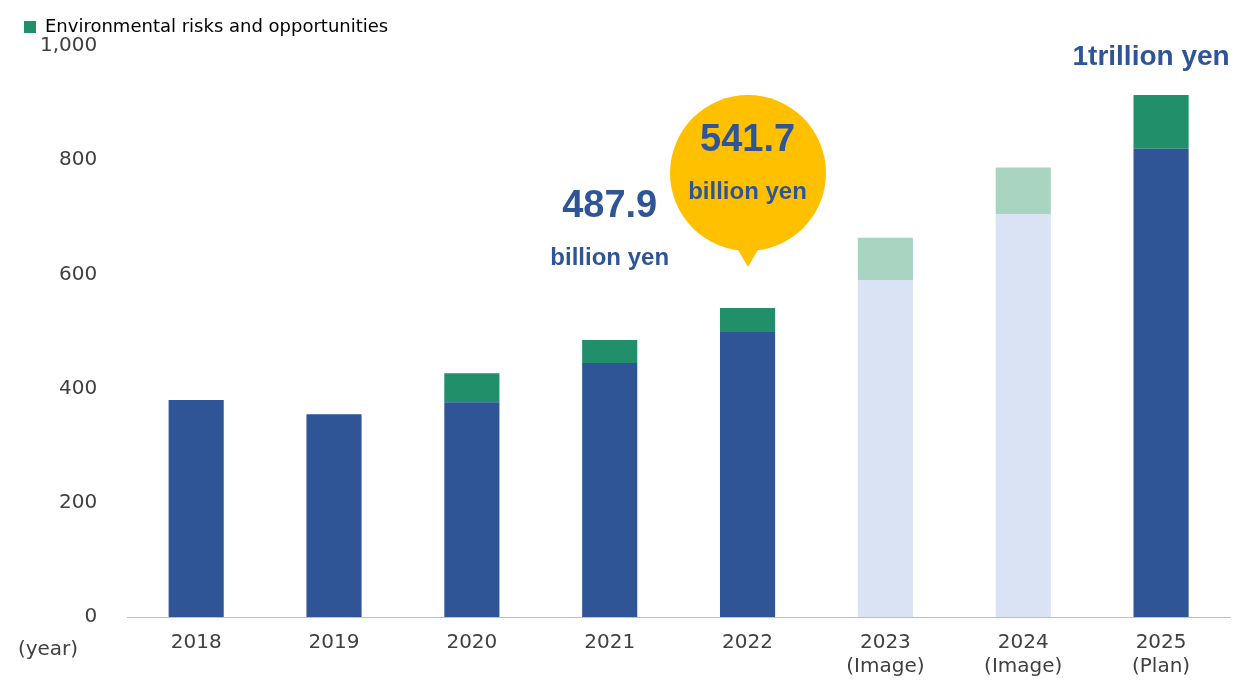  I want to click on annotation: 487.9 billion yen, so click(610, 226).